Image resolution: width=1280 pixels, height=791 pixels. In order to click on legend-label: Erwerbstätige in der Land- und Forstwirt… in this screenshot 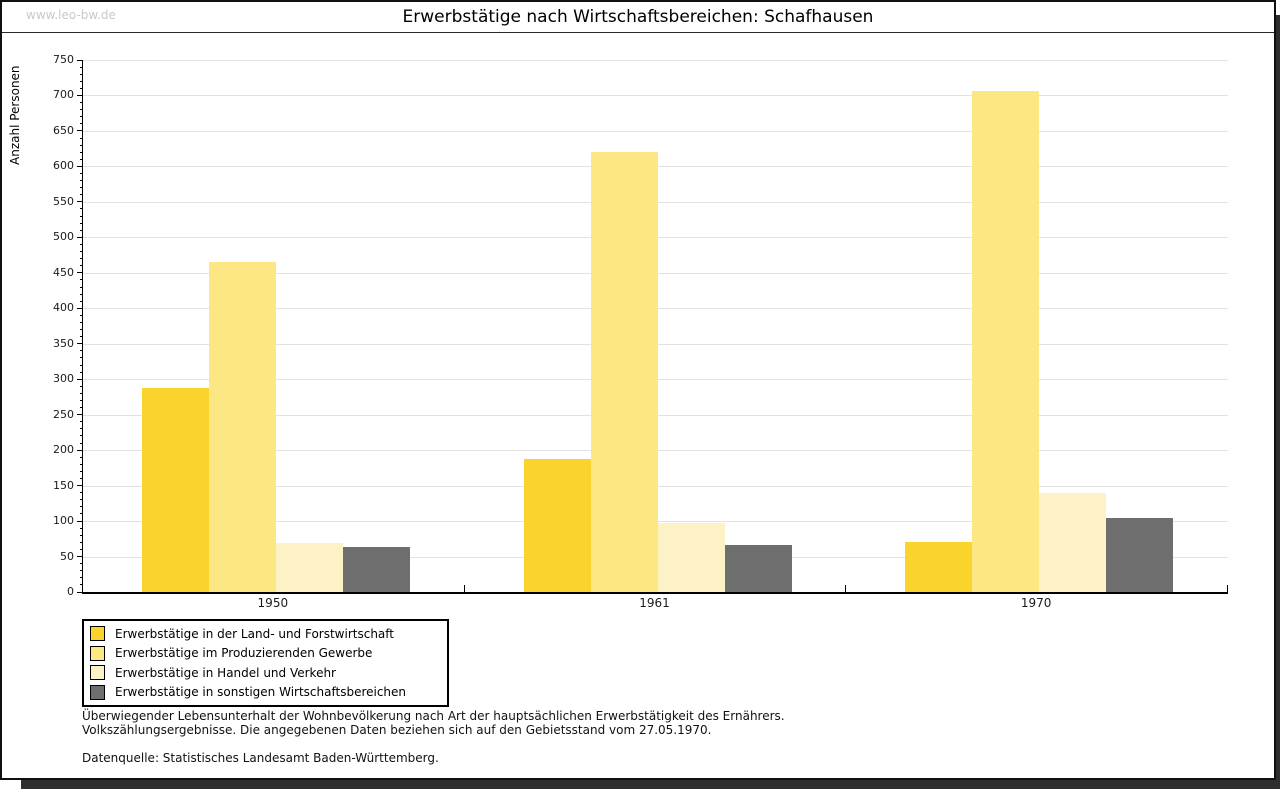, I will do `click(254, 633)`.